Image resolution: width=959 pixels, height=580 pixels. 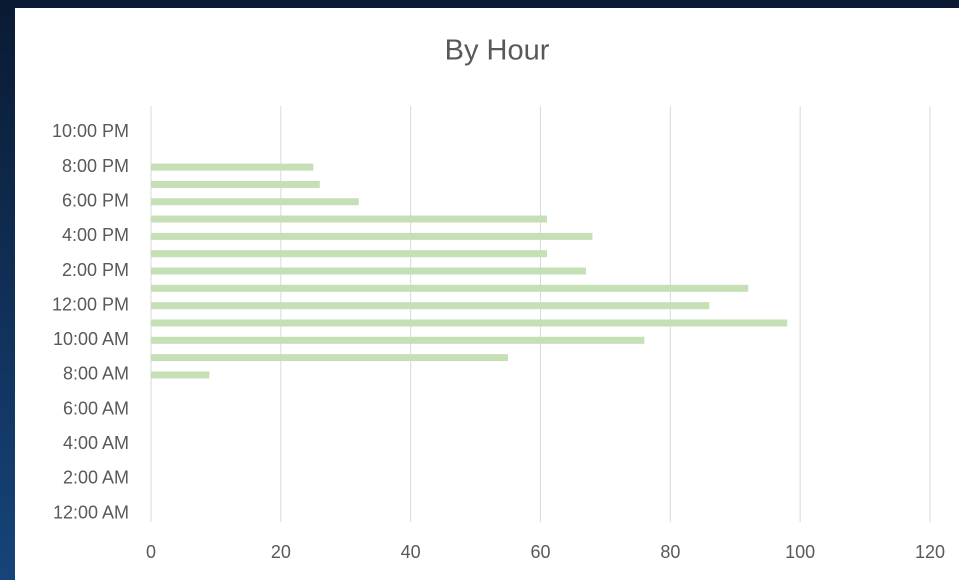 I want to click on x-tick-label: 120, so click(x=930, y=552).